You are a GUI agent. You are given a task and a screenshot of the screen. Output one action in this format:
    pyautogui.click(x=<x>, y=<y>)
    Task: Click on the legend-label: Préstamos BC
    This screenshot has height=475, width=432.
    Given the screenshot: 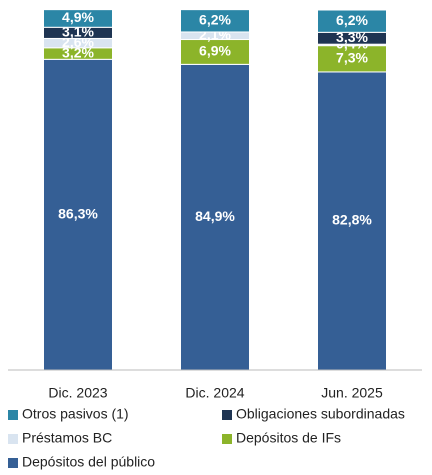 What is the action you would take?
    pyautogui.click(x=67, y=438)
    